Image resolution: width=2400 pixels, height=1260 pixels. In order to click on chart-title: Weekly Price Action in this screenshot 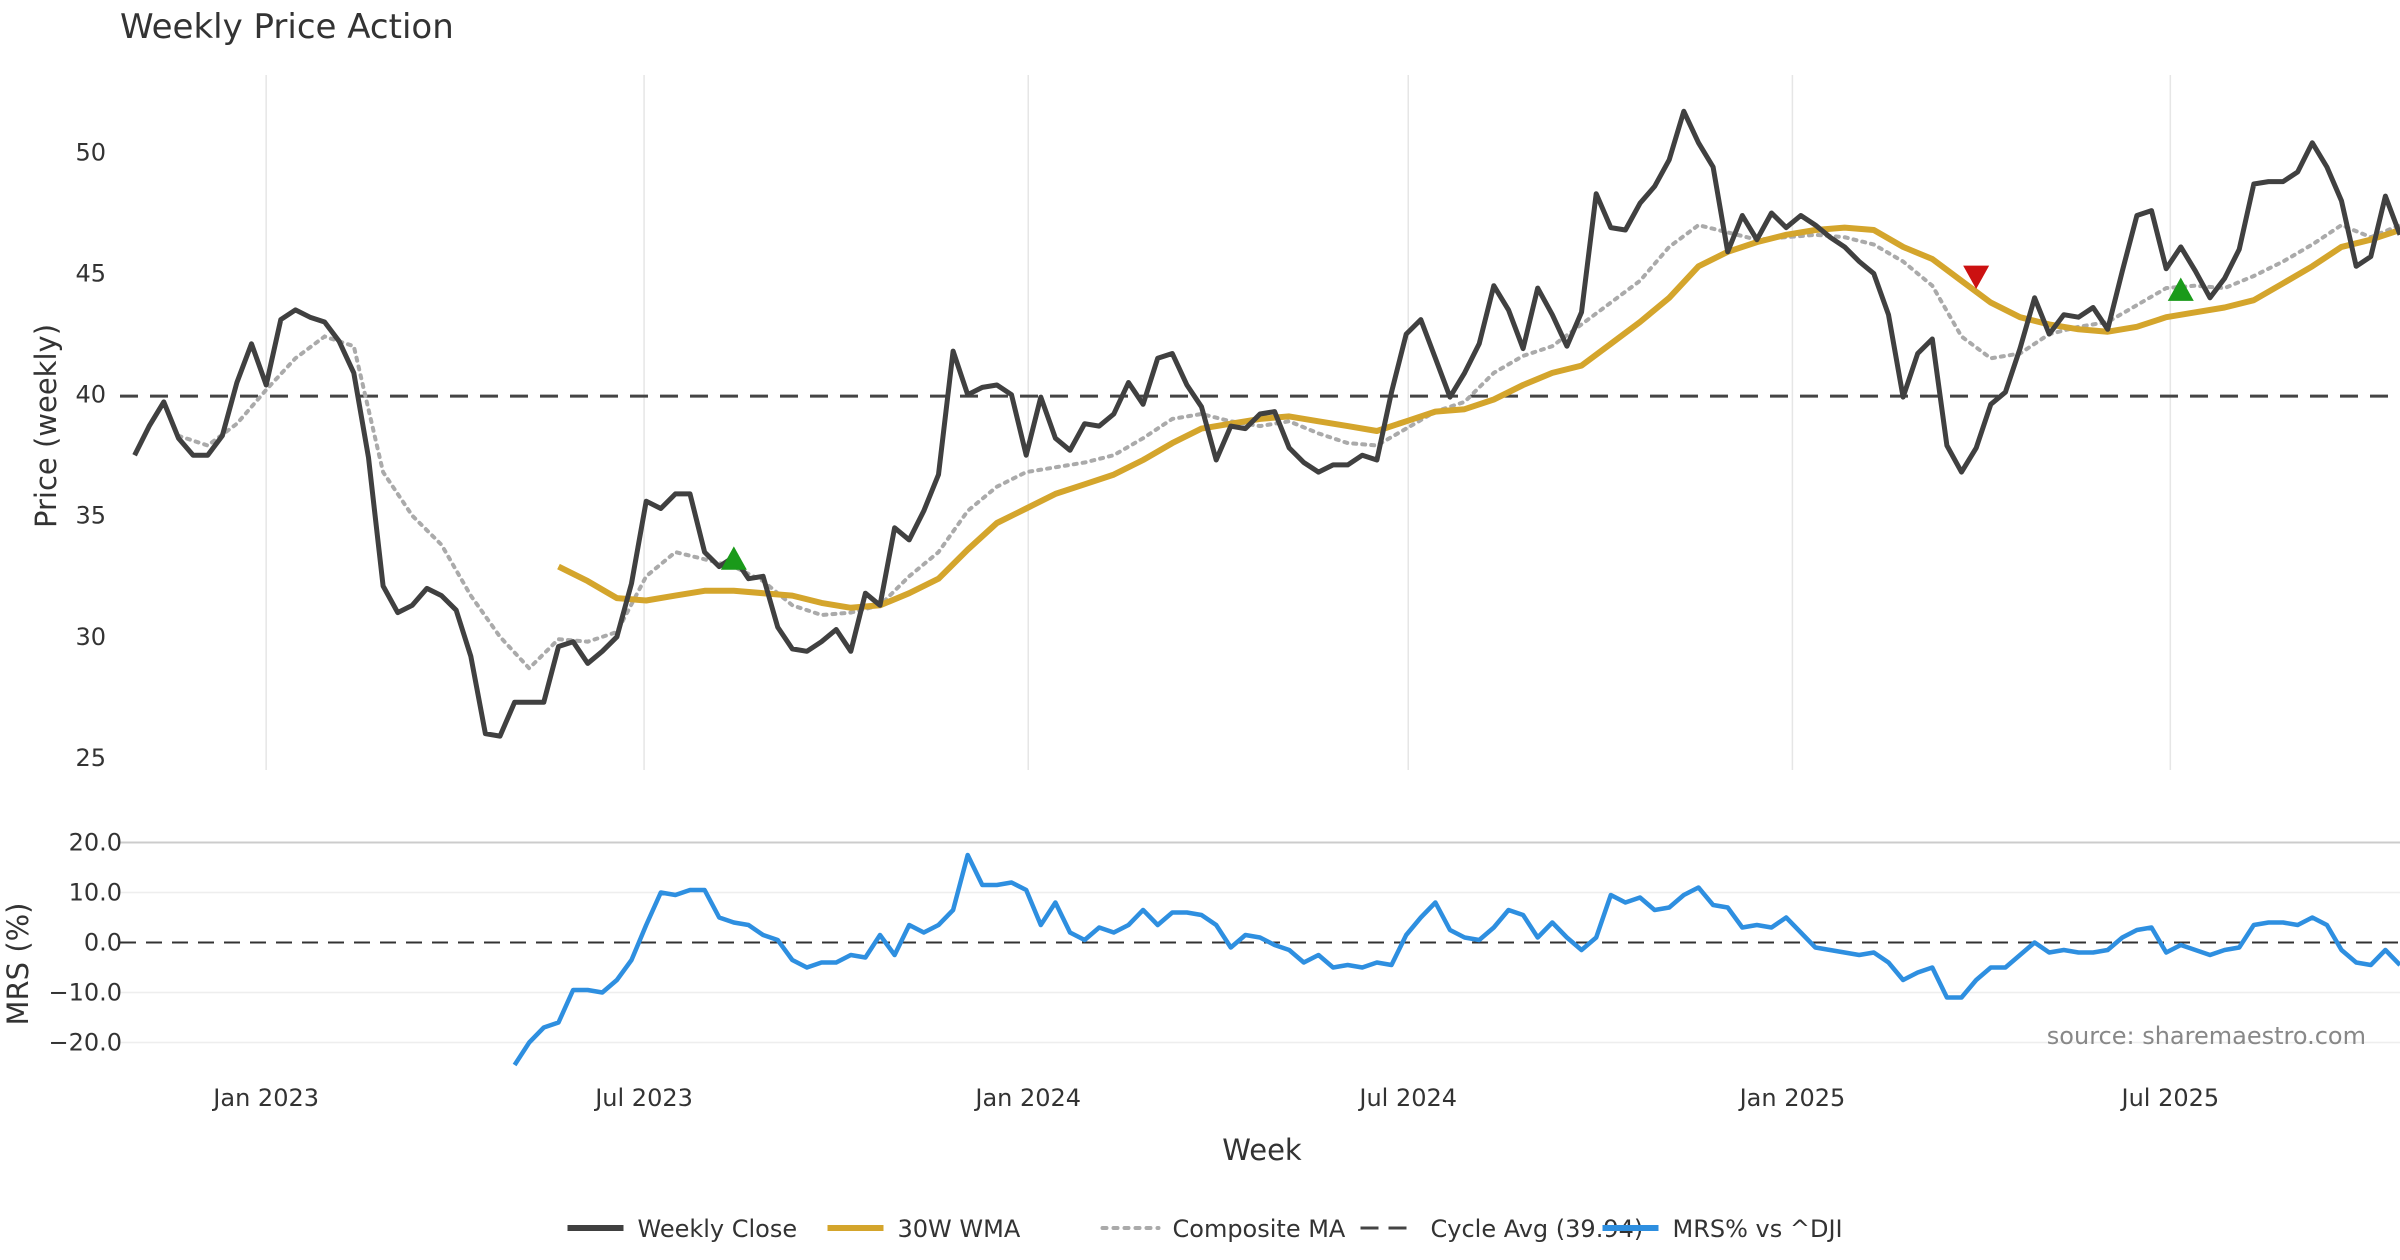, I will do `click(287, 27)`.